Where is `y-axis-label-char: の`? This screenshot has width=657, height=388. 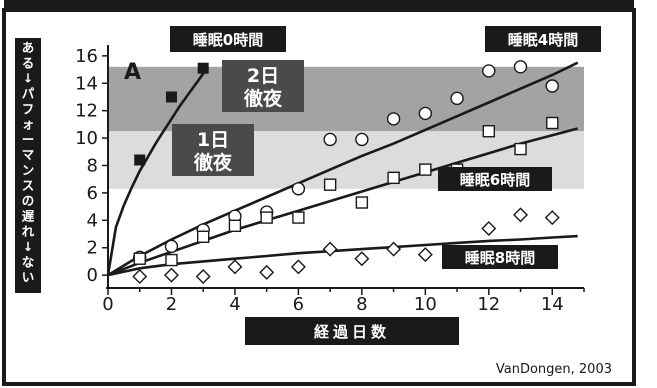 y-axis-label-char: の is located at coordinates (28, 200).